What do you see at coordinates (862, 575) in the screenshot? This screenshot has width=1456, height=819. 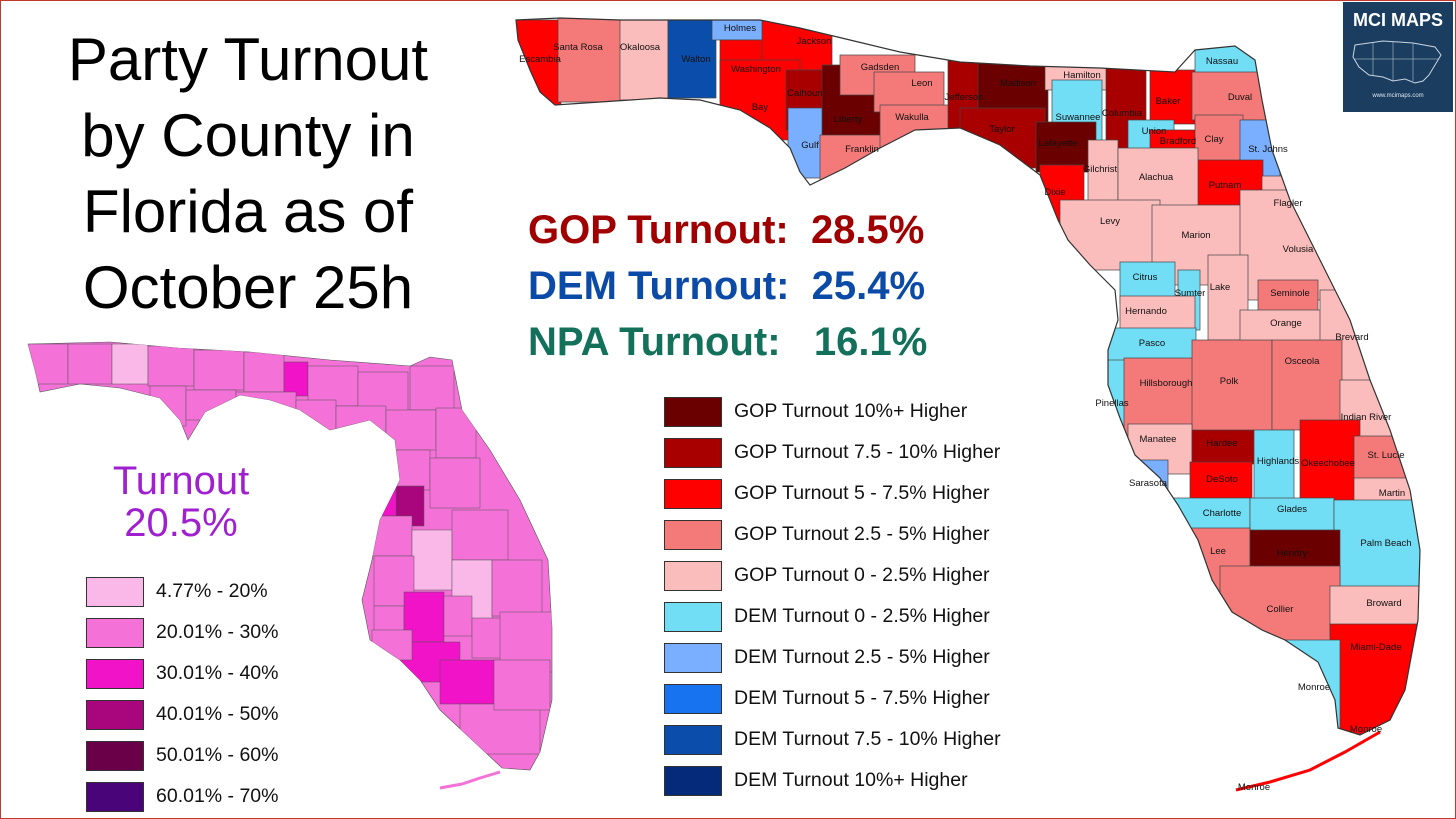 I see `legend-label: GOP Turnout 0 - 2.5% Higher` at bounding box center [862, 575].